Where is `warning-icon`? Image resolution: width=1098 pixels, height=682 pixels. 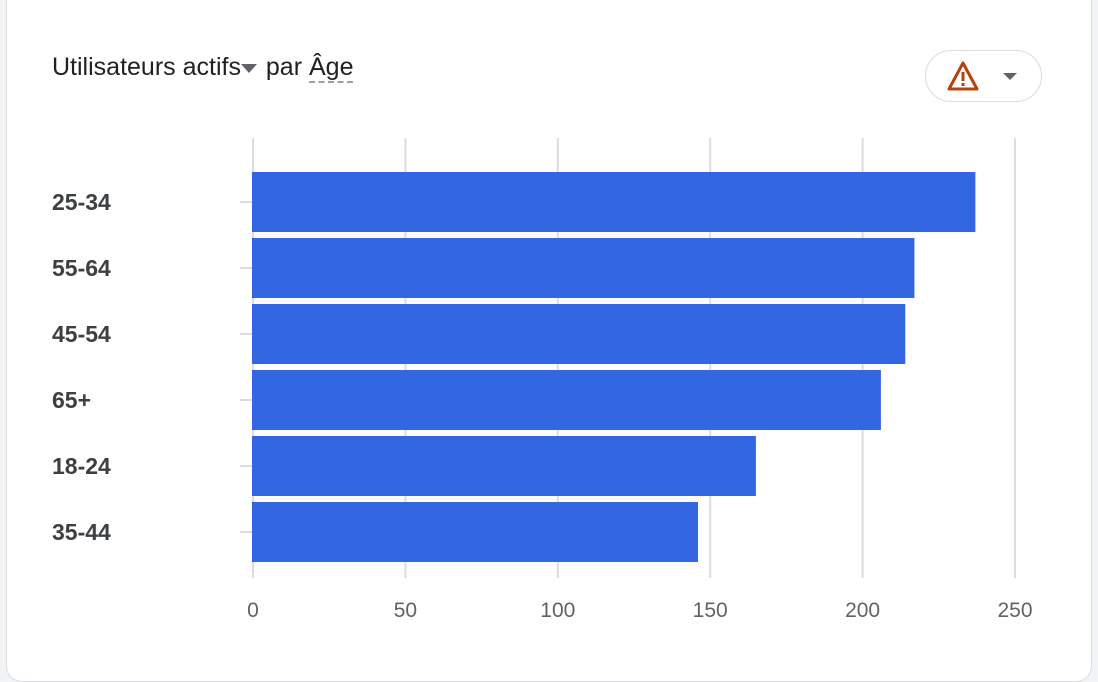
warning-icon is located at coordinates (963, 76).